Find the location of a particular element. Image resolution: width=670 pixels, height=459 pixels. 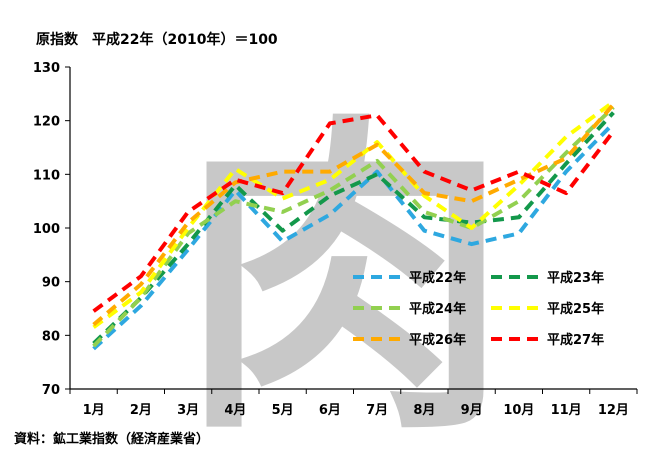

y-tick-label: 110 is located at coordinates (46, 175).